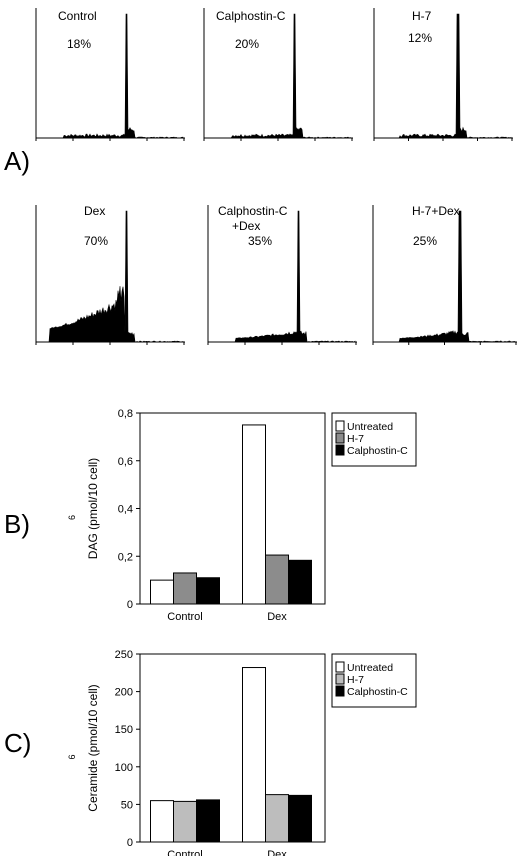 The width and height of the screenshot is (520, 856). I want to click on hist-label2-calphostin-dex: +Dex, so click(246, 226).